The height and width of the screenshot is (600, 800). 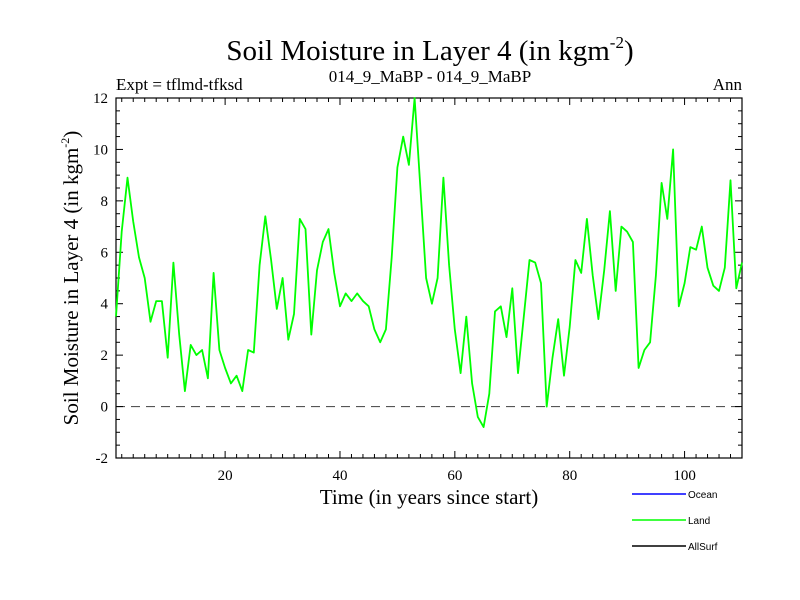 I want to click on chart-title: Soil Moisture in Layer 4 (in kgm-2), so click(x=429, y=50).